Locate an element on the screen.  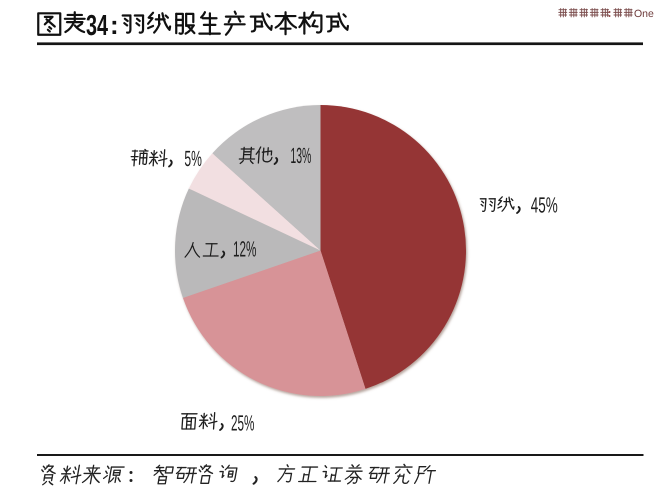
svg-text: 25% is located at coordinates (242, 423).